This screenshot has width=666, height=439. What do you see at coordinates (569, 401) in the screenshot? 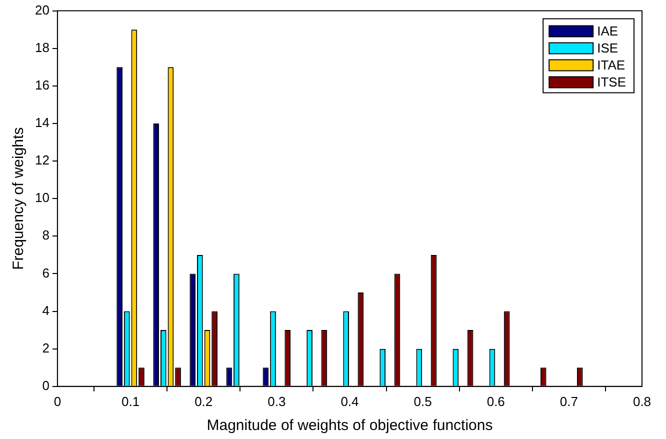
I see `x-tick-label: 0.7` at bounding box center [569, 401].